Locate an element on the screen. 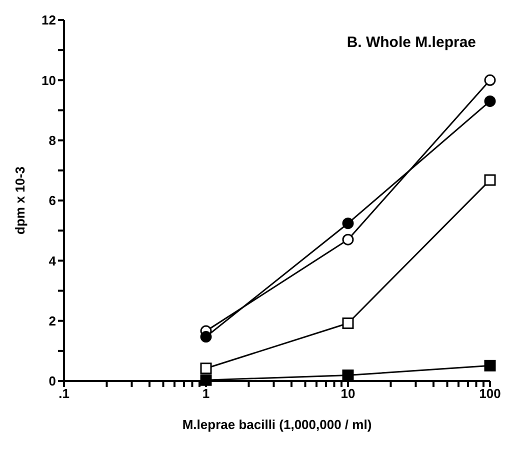 Image resolution: width=520 pixels, height=449 pixels. x-tick-label: .1 is located at coordinates (64, 394).